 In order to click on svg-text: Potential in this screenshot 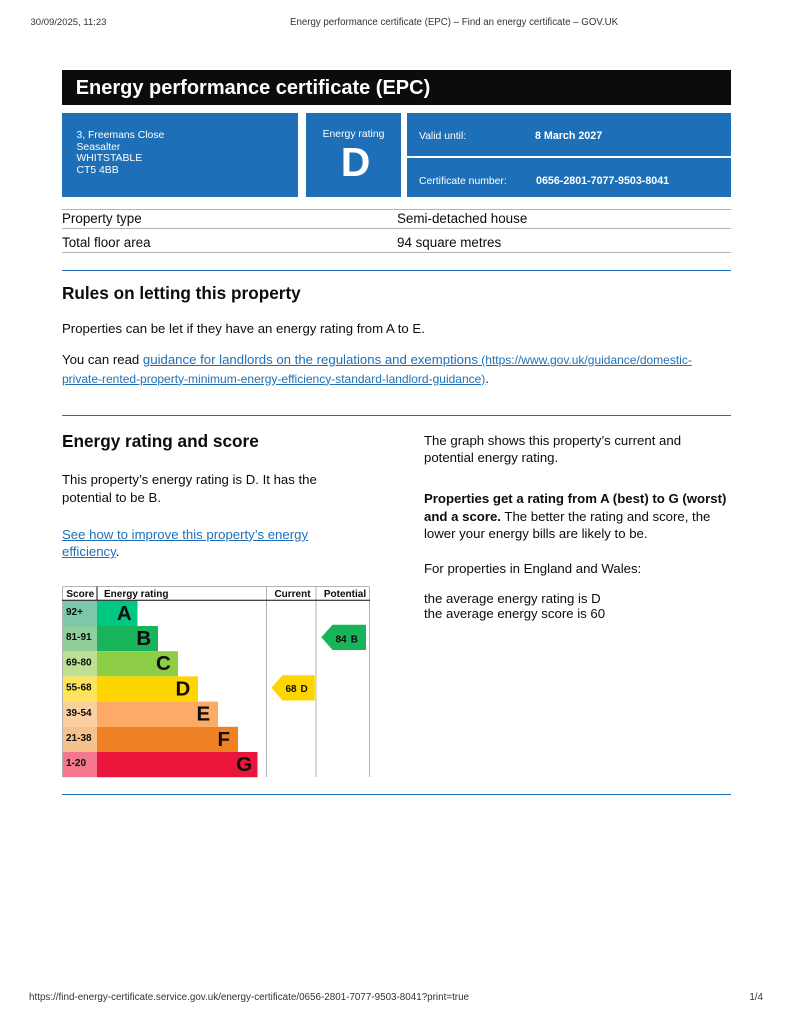, I will do `click(345, 594)`.